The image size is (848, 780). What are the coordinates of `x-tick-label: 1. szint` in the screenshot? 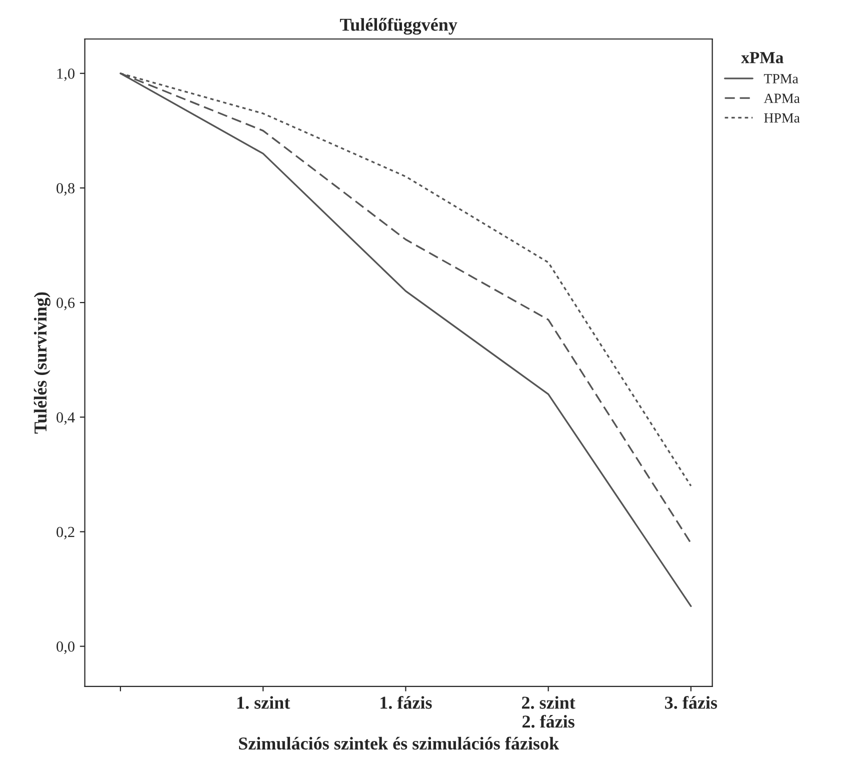 It's located at (263, 702).